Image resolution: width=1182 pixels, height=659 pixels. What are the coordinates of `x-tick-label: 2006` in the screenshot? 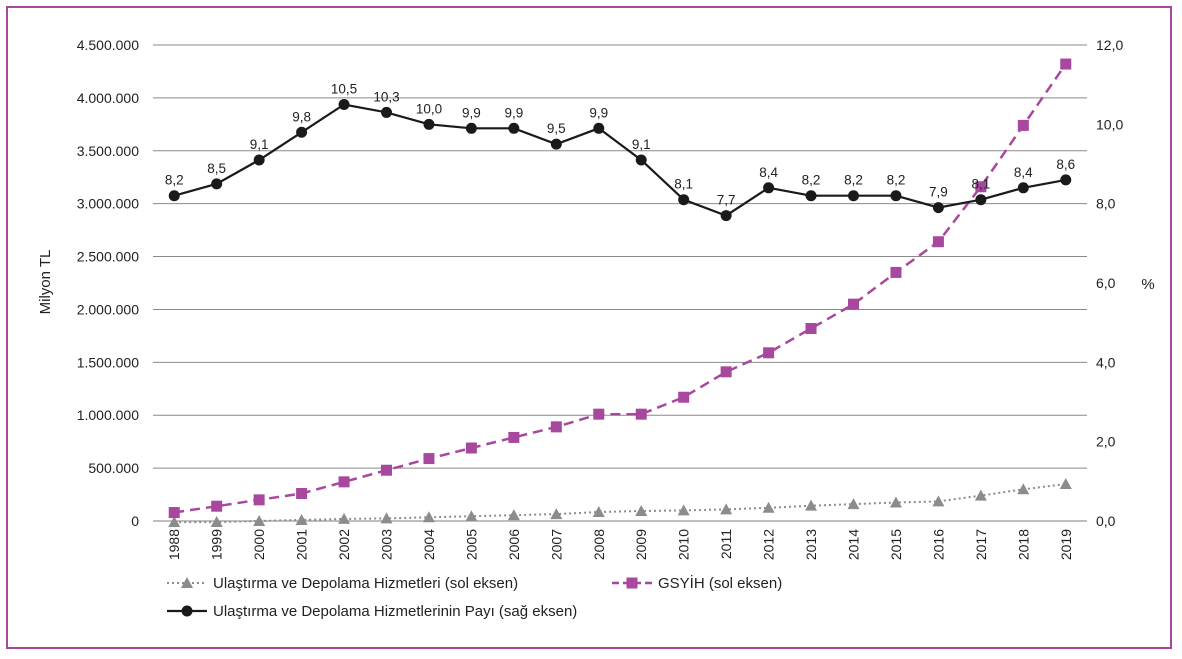 It's located at (514, 544).